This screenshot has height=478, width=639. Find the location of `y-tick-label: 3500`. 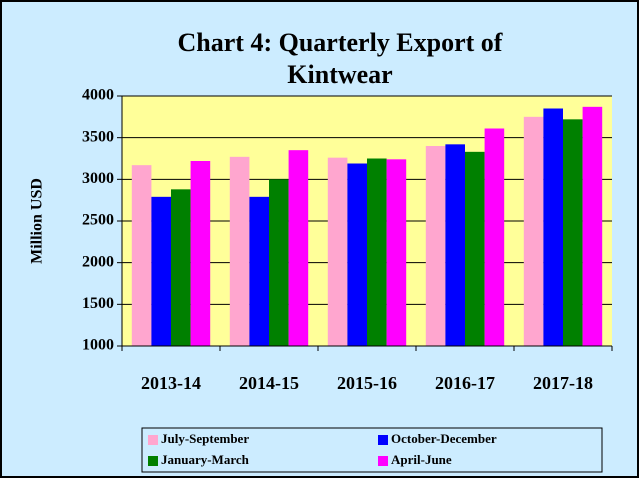

y-tick-label: 3500 is located at coordinates (98, 136).